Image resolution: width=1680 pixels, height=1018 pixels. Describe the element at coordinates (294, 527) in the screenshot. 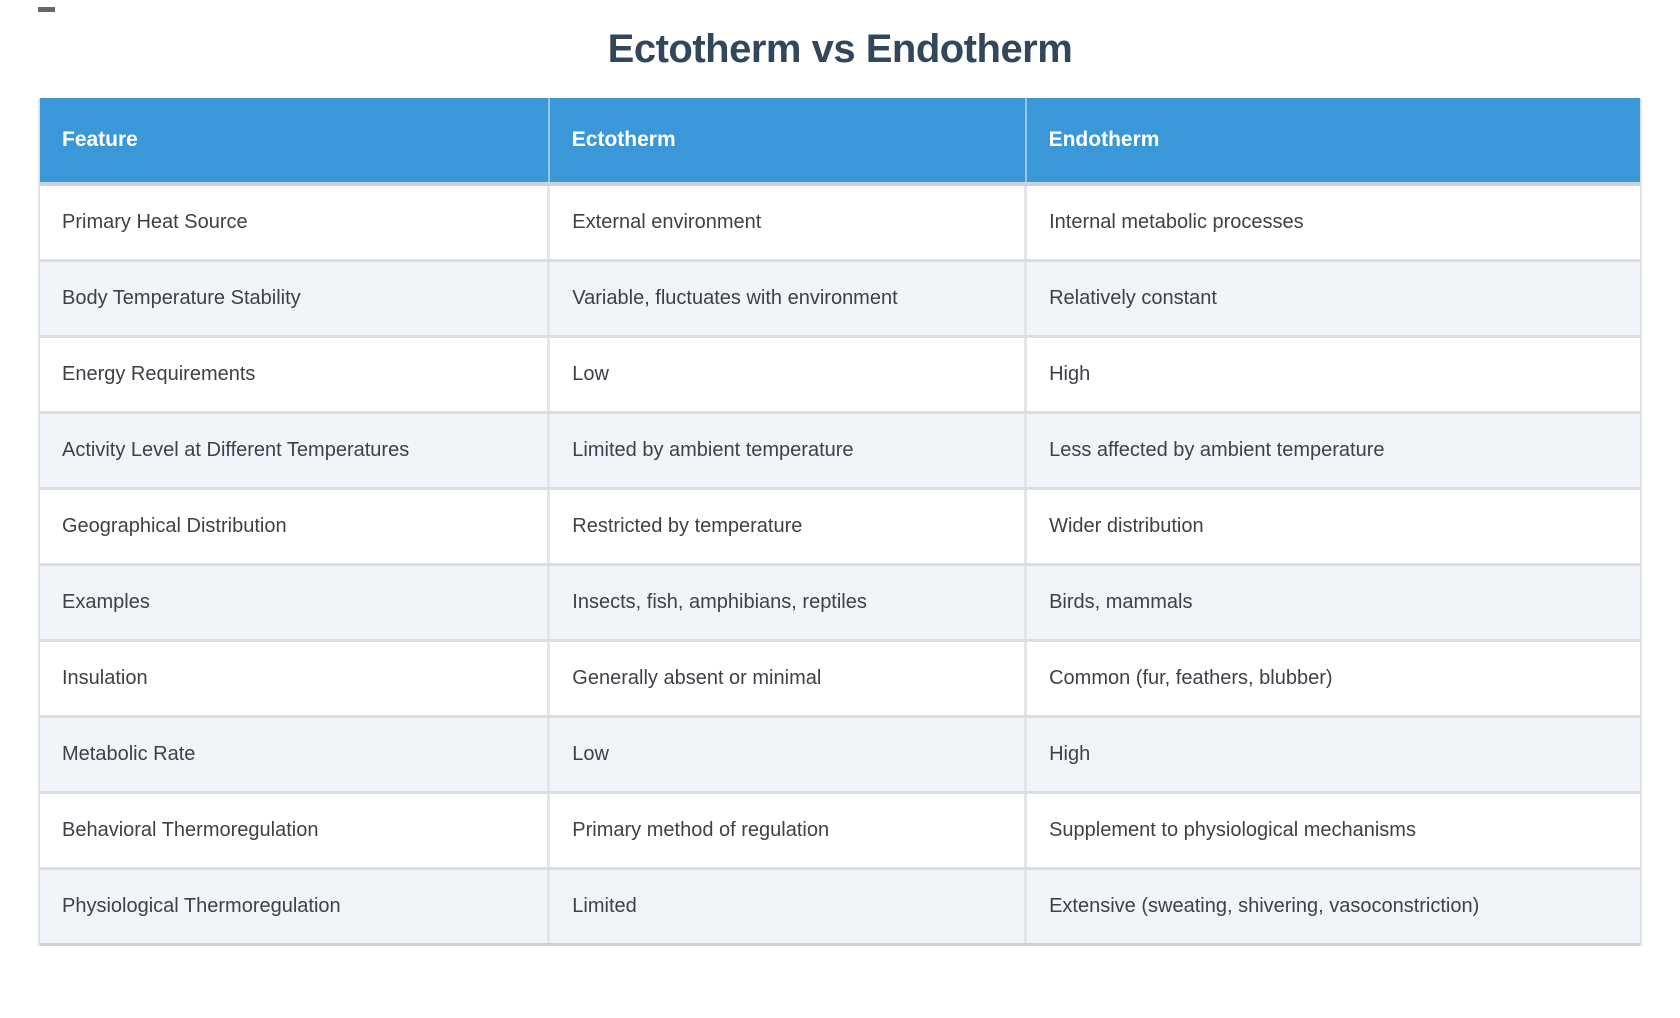

I see `cell-feature: Geographical Distribution` at that location.